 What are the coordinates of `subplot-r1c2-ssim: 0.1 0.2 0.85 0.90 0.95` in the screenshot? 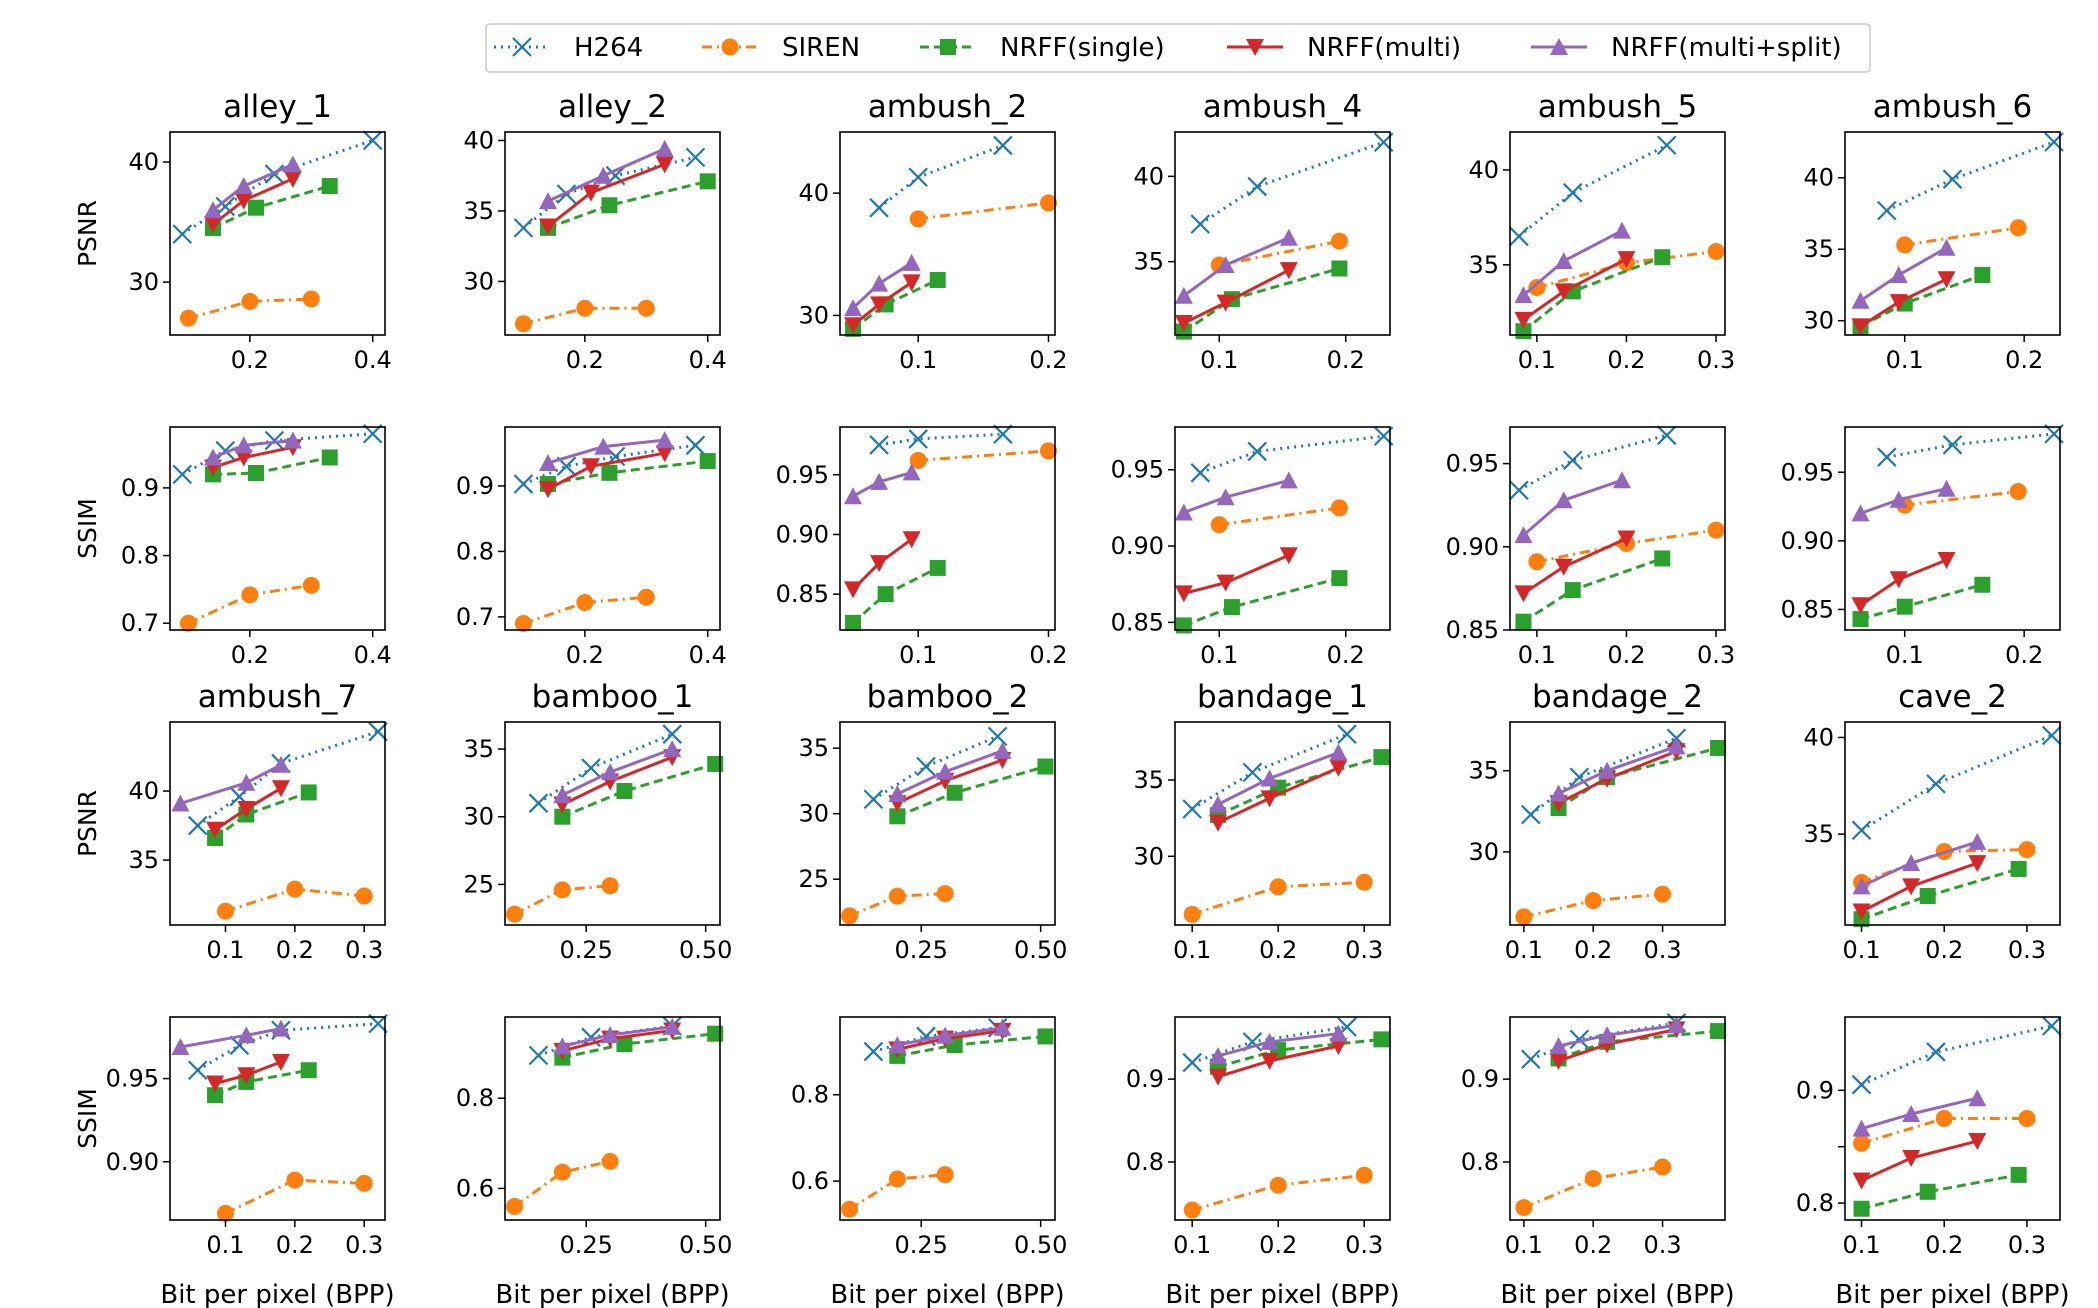 It's located at (922, 546).